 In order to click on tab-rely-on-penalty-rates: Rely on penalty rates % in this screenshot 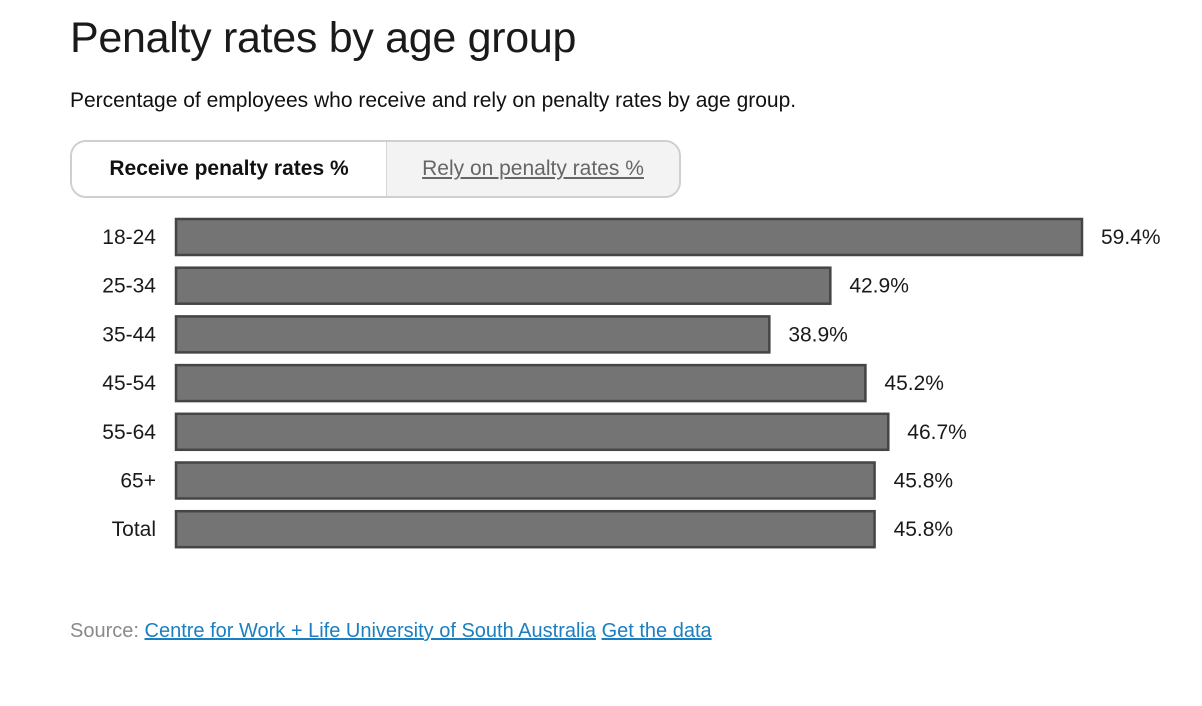, I will do `click(533, 169)`.